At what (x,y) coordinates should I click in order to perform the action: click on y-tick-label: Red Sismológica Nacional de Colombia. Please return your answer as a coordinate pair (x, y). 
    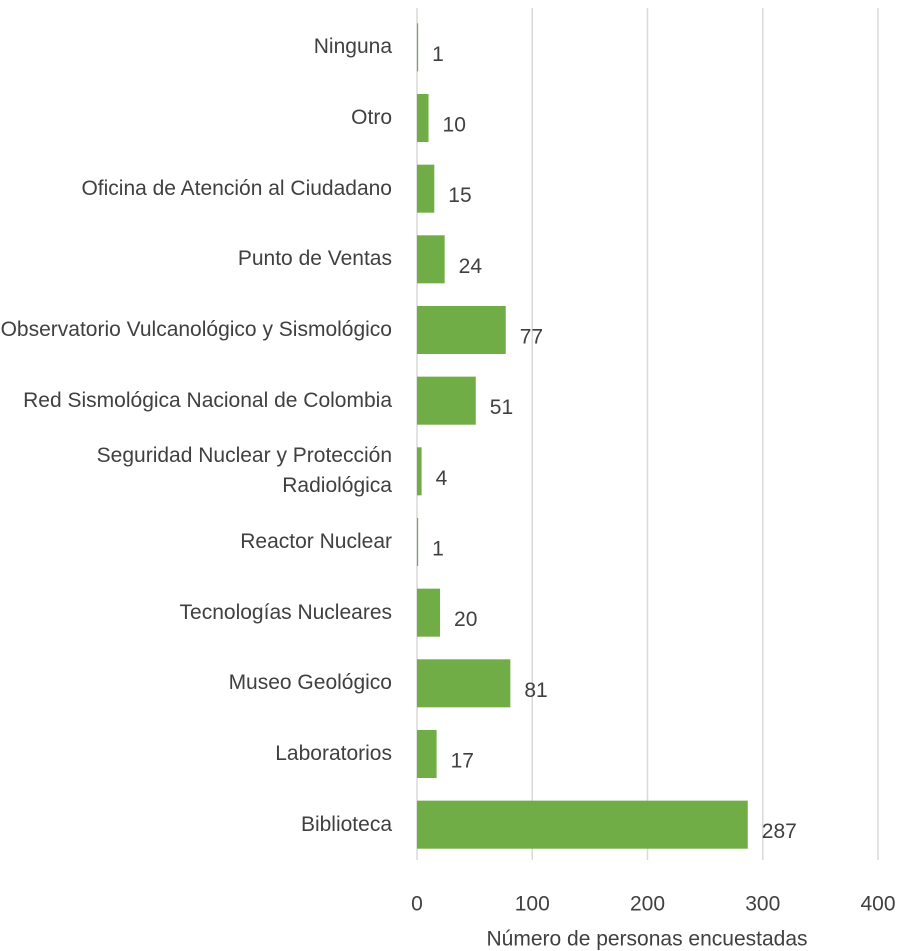
    Looking at the image, I should click on (207, 400).